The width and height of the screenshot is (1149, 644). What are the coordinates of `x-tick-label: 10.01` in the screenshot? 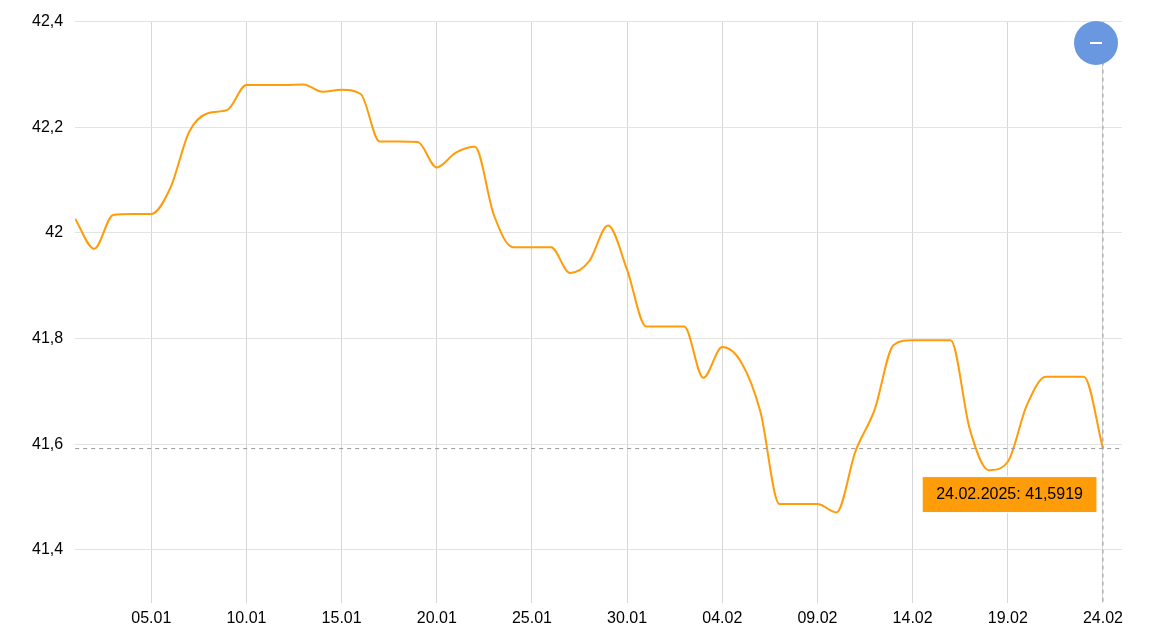 It's located at (246, 617).